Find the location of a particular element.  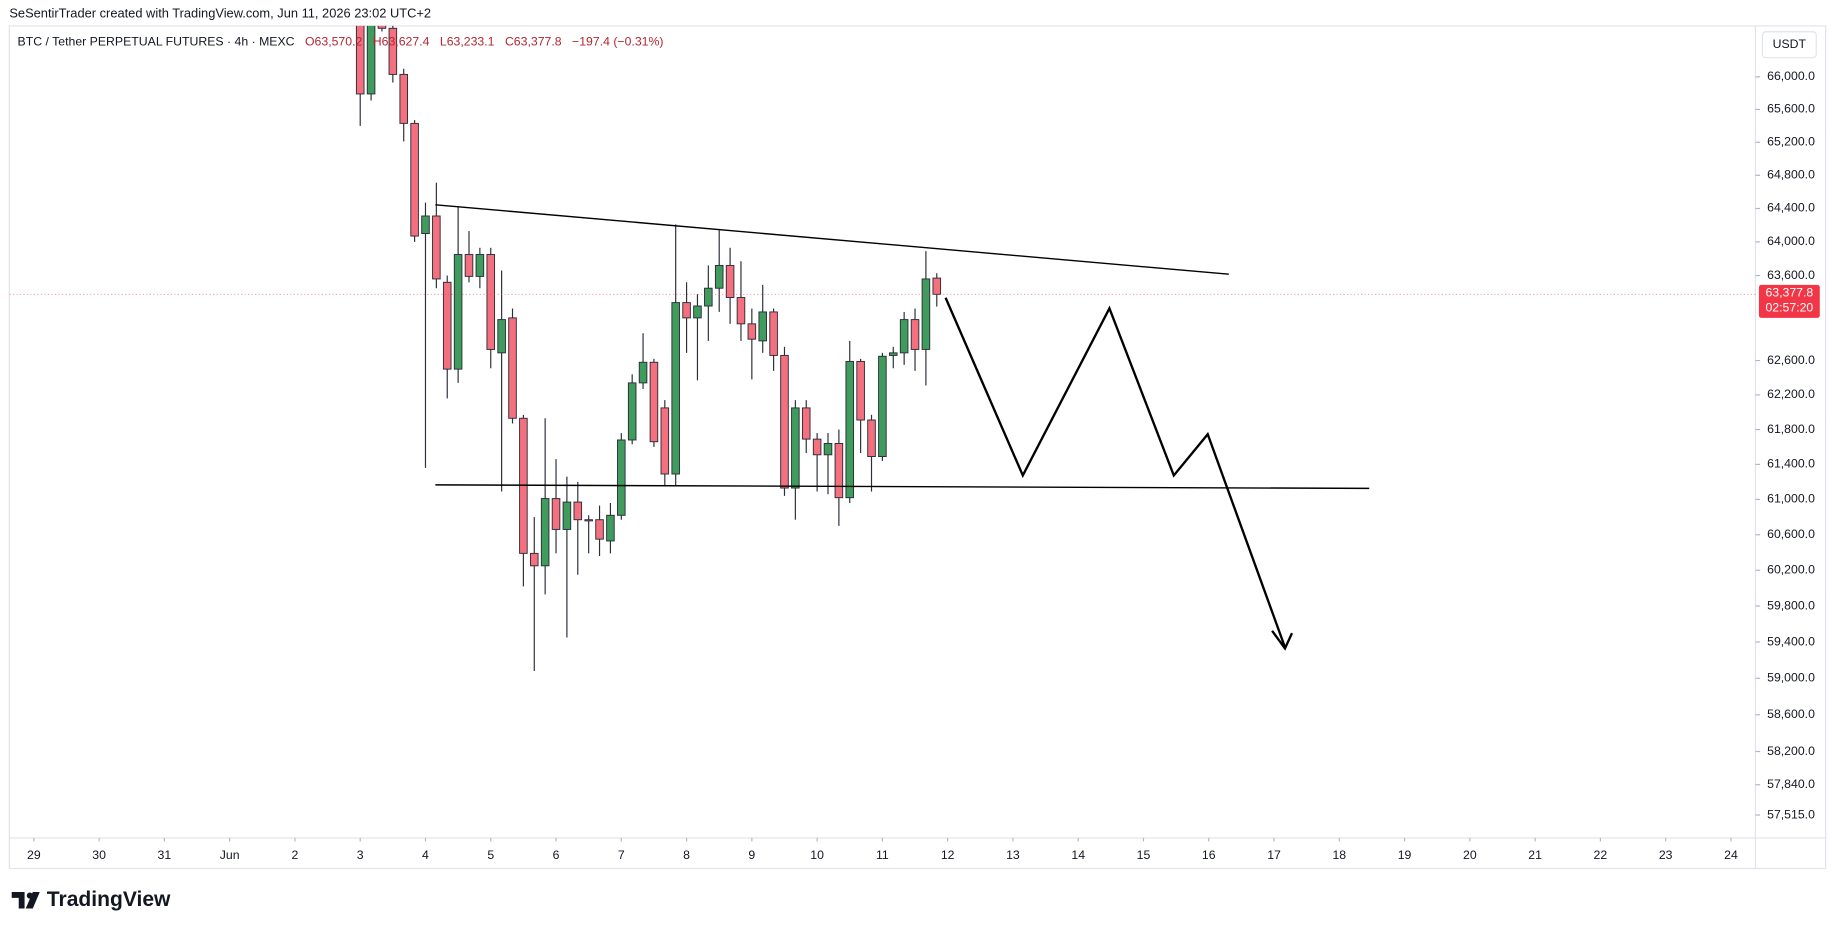

last-price-tag is located at coordinates (1789, 301).